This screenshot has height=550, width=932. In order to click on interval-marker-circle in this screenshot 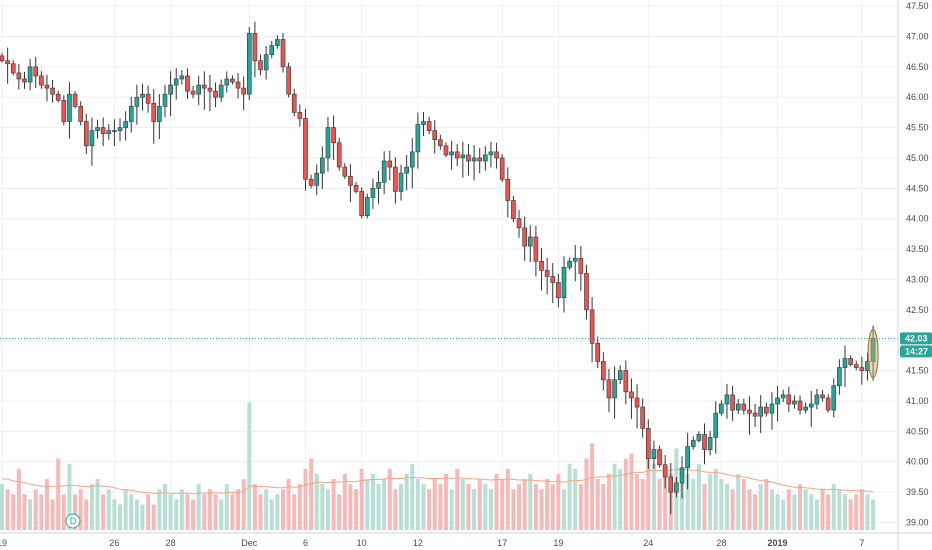, I will do `click(73, 521)`.